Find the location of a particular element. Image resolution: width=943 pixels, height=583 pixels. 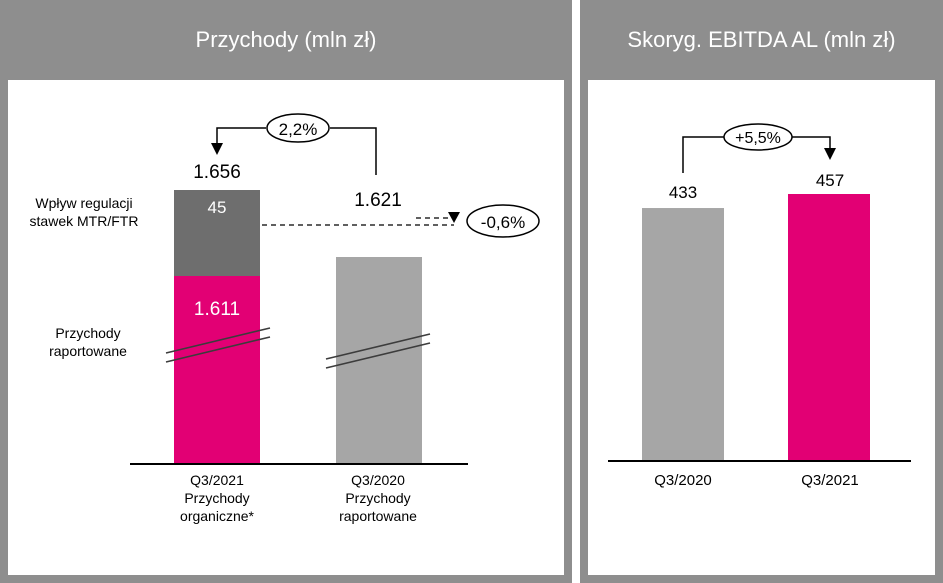

bar-organic-regulation-segment is located at coordinates (217, 233).